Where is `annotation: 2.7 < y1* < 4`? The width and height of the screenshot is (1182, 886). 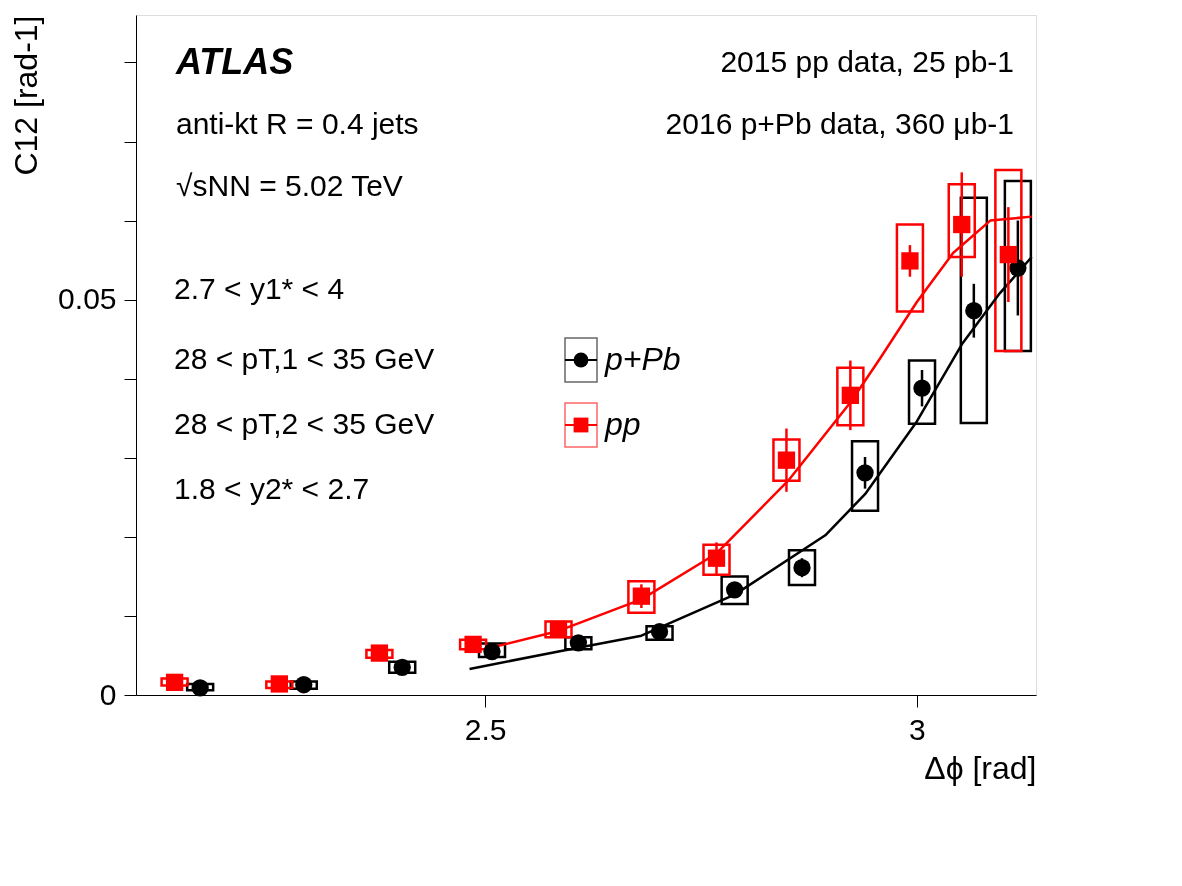
annotation: 2.7 < y1* < 4 is located at coordinates (259, 288).